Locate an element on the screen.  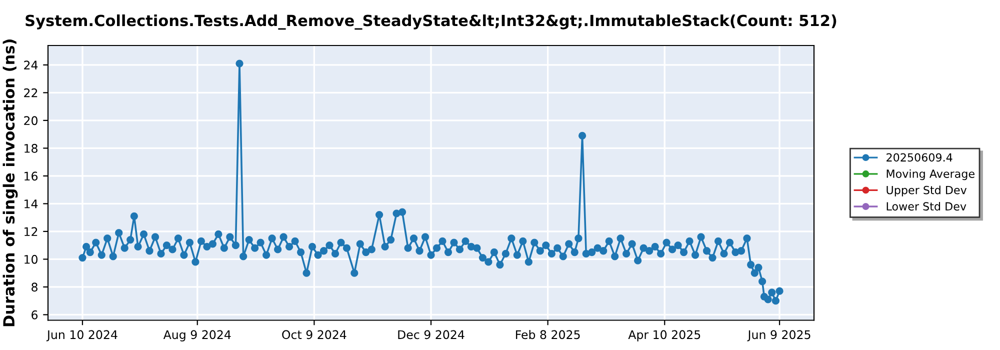
legend-label: Moving Average is located at coordinates (930, 174).